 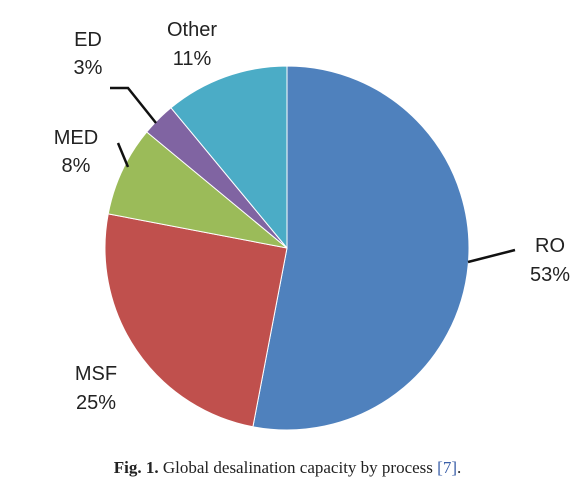 I want to click on caption-reference-link: [7], so click(x=447, y=467).